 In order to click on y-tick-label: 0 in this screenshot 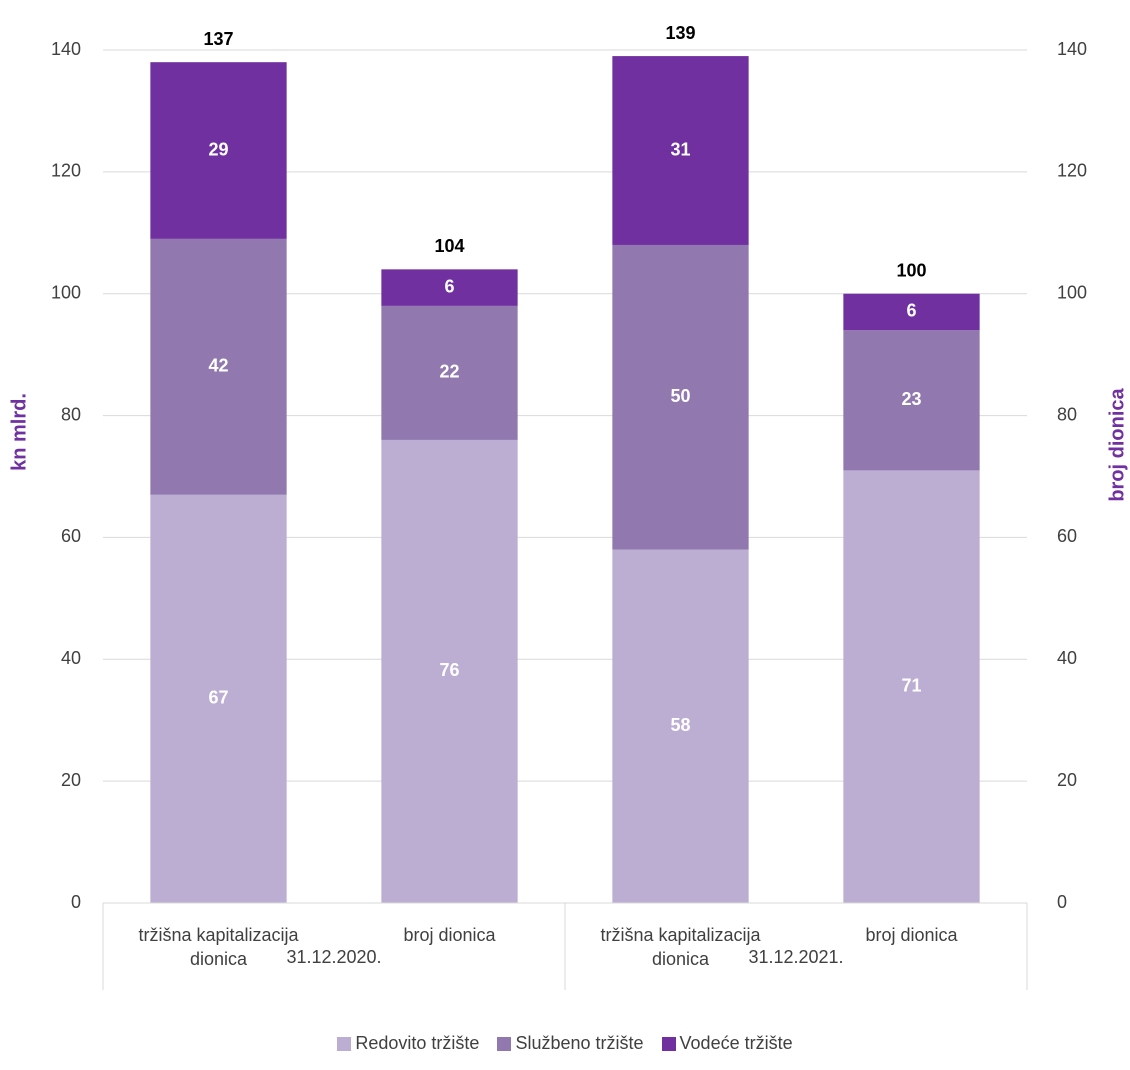, I will do `click(76, 902)`.